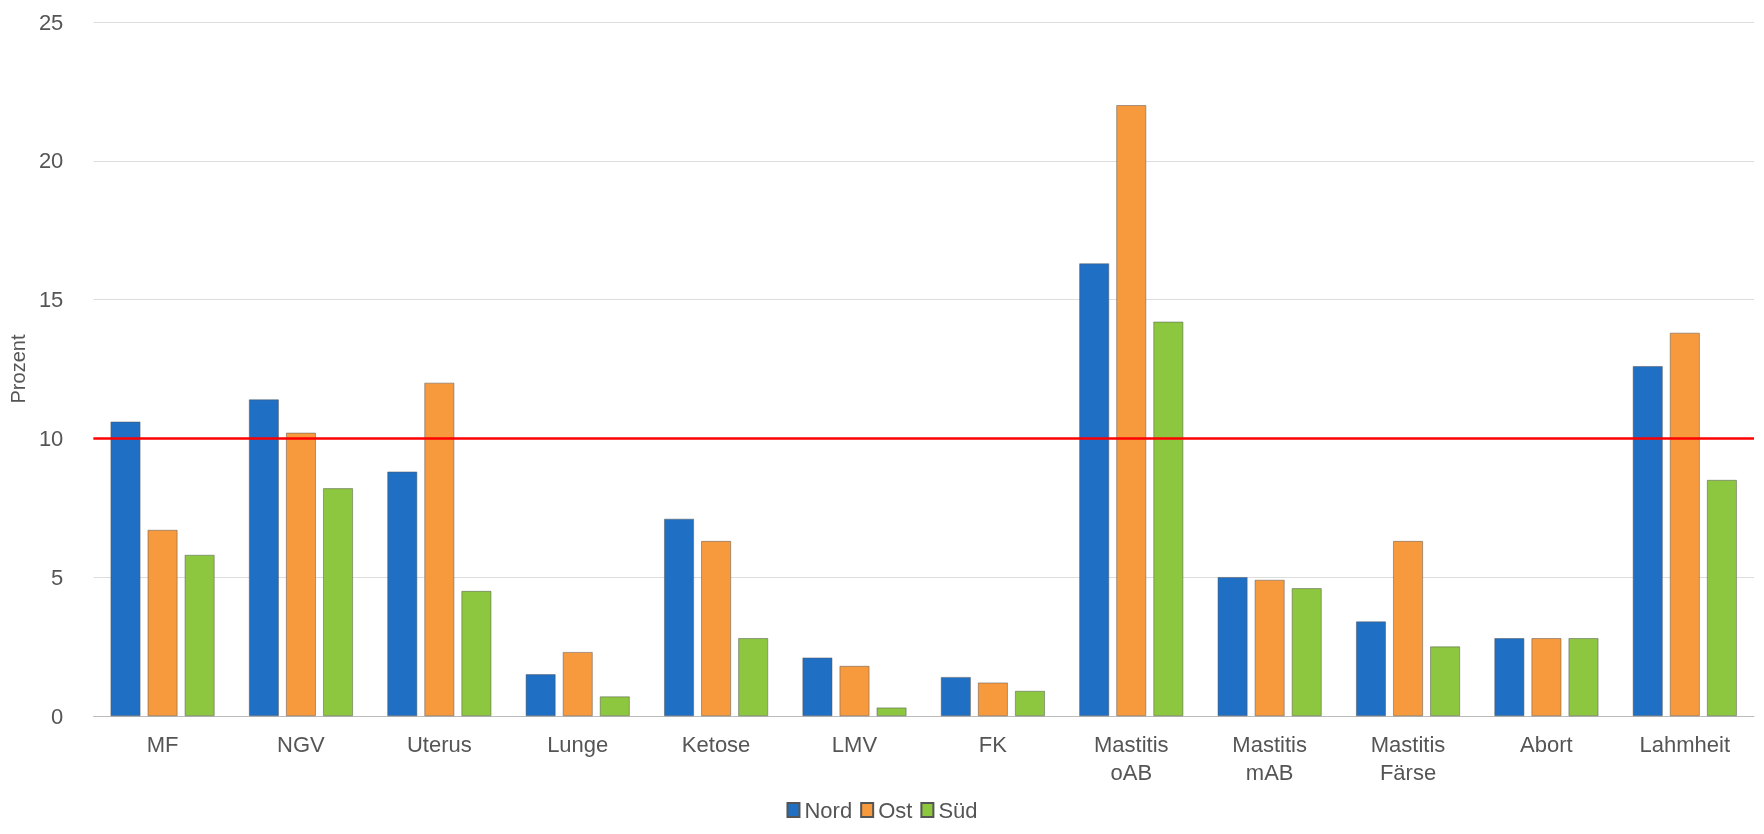 This screenshot has width=1764, height=834. I want to click on x-tick-label: Mastitis oAB, so click(1131, 758).